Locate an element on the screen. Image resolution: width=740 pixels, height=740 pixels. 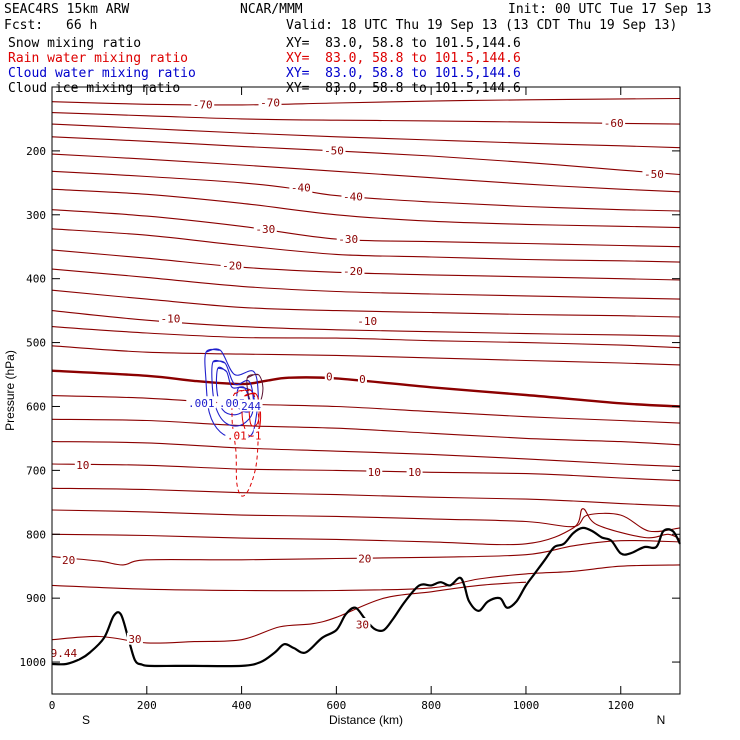
cloud-water-label: .001 is located at coordinates (201, 403).